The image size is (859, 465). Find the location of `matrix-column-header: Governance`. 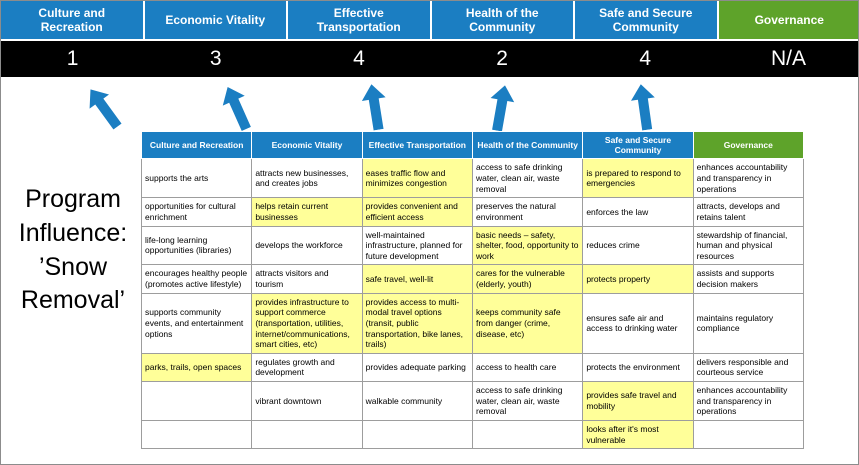

matrix-column-header: Governance is located at coordinates (748, 145).